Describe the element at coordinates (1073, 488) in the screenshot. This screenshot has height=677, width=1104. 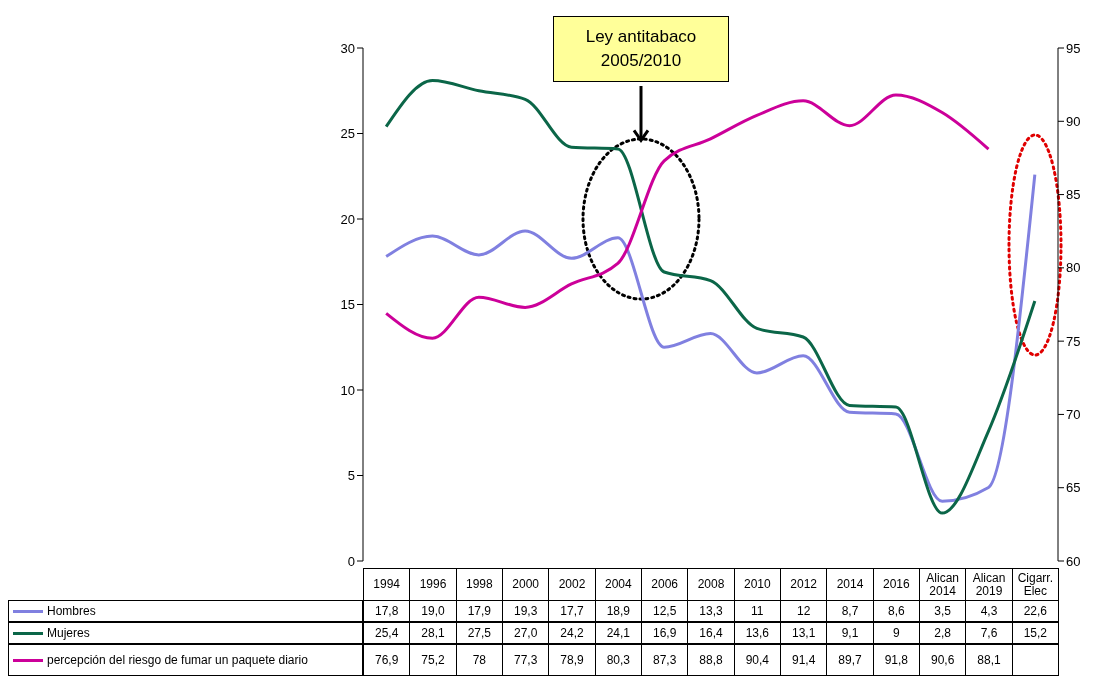
I see `y2-tick-label: 65` at that location.